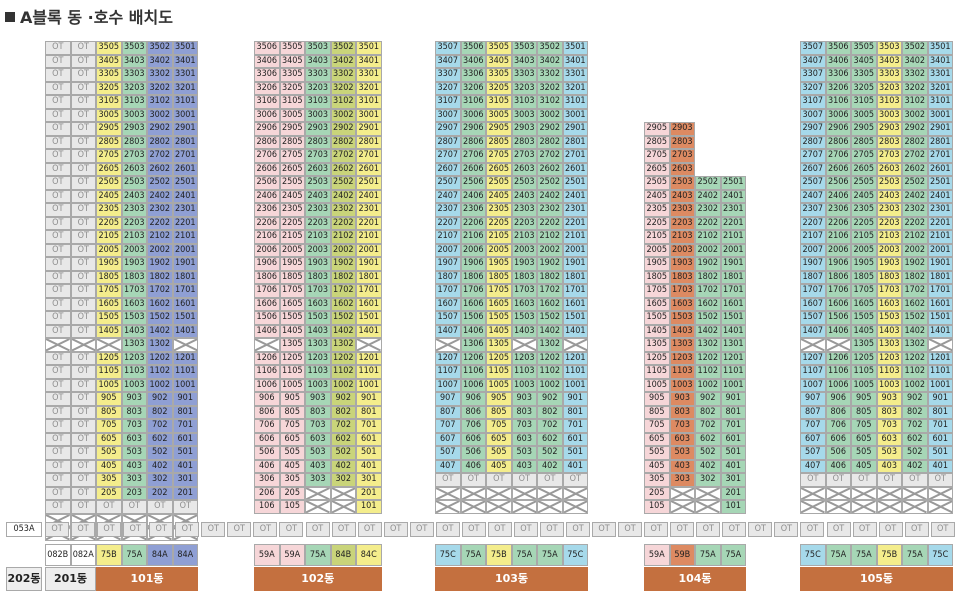 The image size is (966, 612). Describe the element at coordinates (160, 291) in the screenshot. I see `unit-cell: 1702` at that location.